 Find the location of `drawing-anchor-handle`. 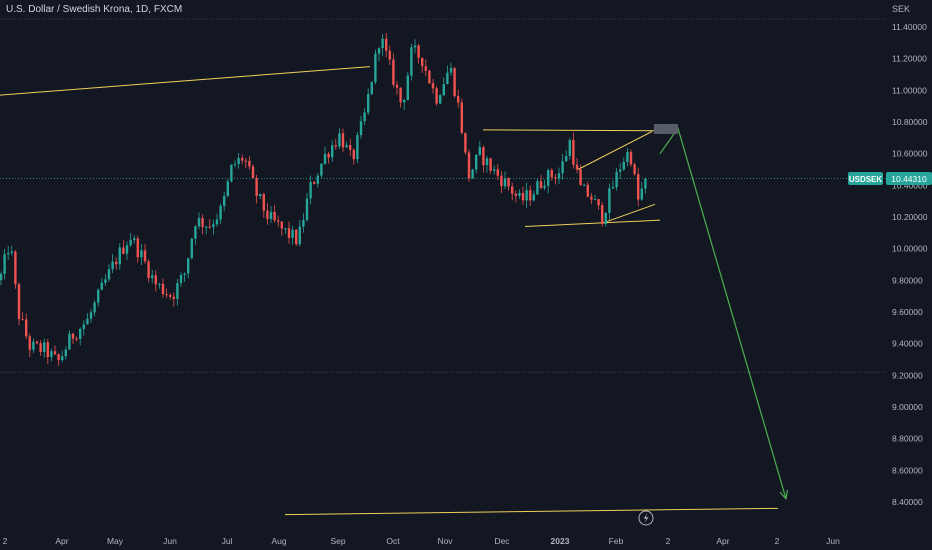

drawing-anchor-handle is located at coordinates (666, 129).